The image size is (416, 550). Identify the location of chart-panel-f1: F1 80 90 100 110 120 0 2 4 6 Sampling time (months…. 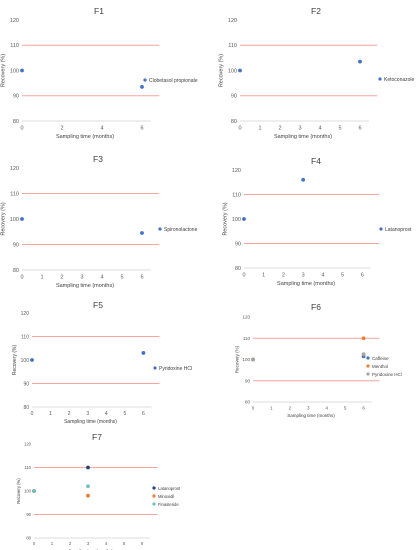
(99, 73).